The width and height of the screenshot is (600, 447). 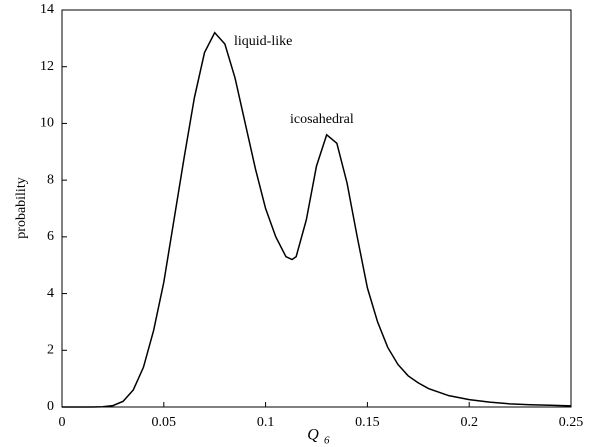 I want to click on x-axis-label-sub: 6, so click(x=327, y=441).